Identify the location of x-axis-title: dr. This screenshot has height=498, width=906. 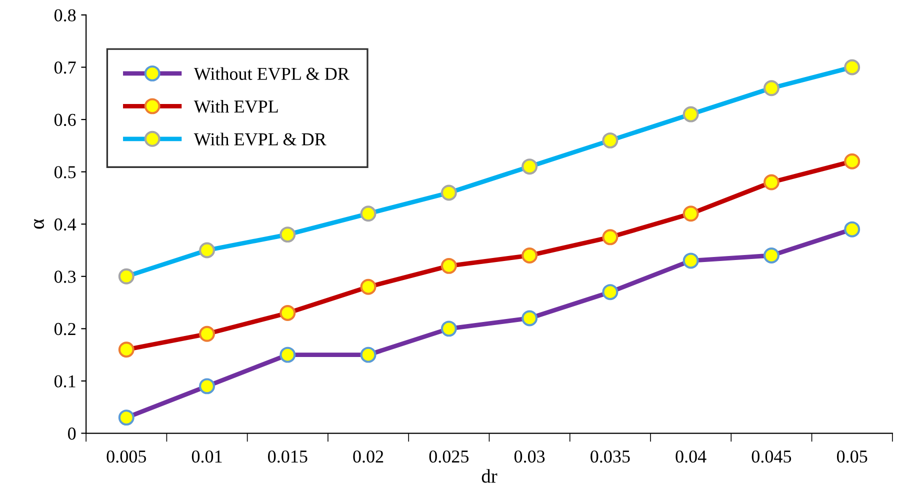
(490, 476).